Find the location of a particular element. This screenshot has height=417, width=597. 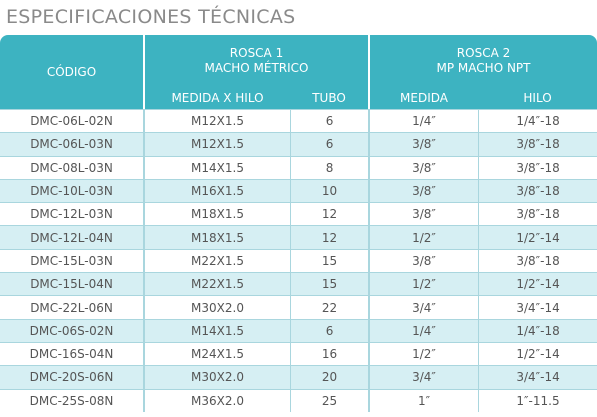

table-row: DMC-10L-03N M16X1.5 10 3/8″ 3/8″-18 is located at coordinates (298, 190).